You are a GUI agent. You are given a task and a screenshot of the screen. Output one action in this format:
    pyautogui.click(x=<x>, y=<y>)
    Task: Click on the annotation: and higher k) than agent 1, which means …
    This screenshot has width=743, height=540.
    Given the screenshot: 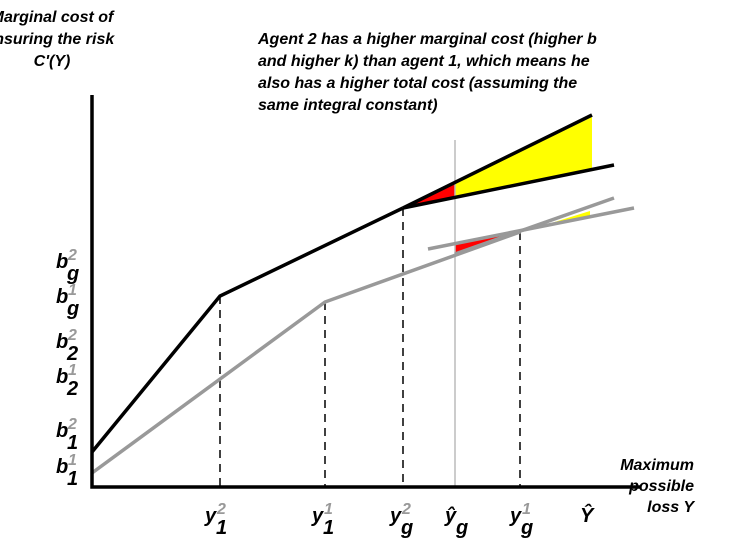 What is the action you would take?
    pyautogui.click(x=424, y=61)
    